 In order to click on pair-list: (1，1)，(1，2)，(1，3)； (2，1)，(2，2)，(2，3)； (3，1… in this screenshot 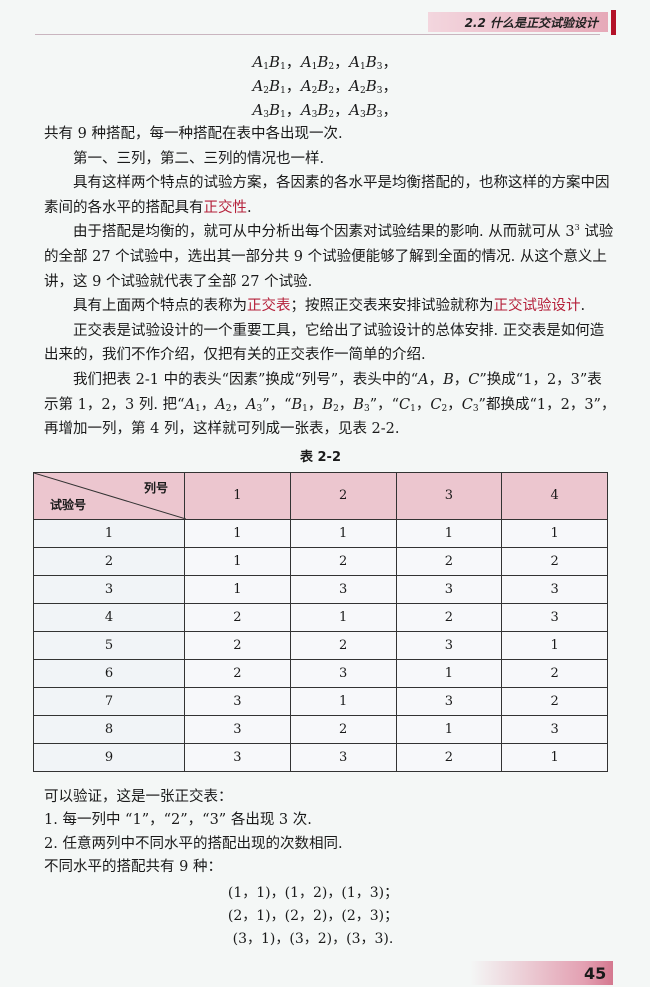, I will do `click(313, 916)`.